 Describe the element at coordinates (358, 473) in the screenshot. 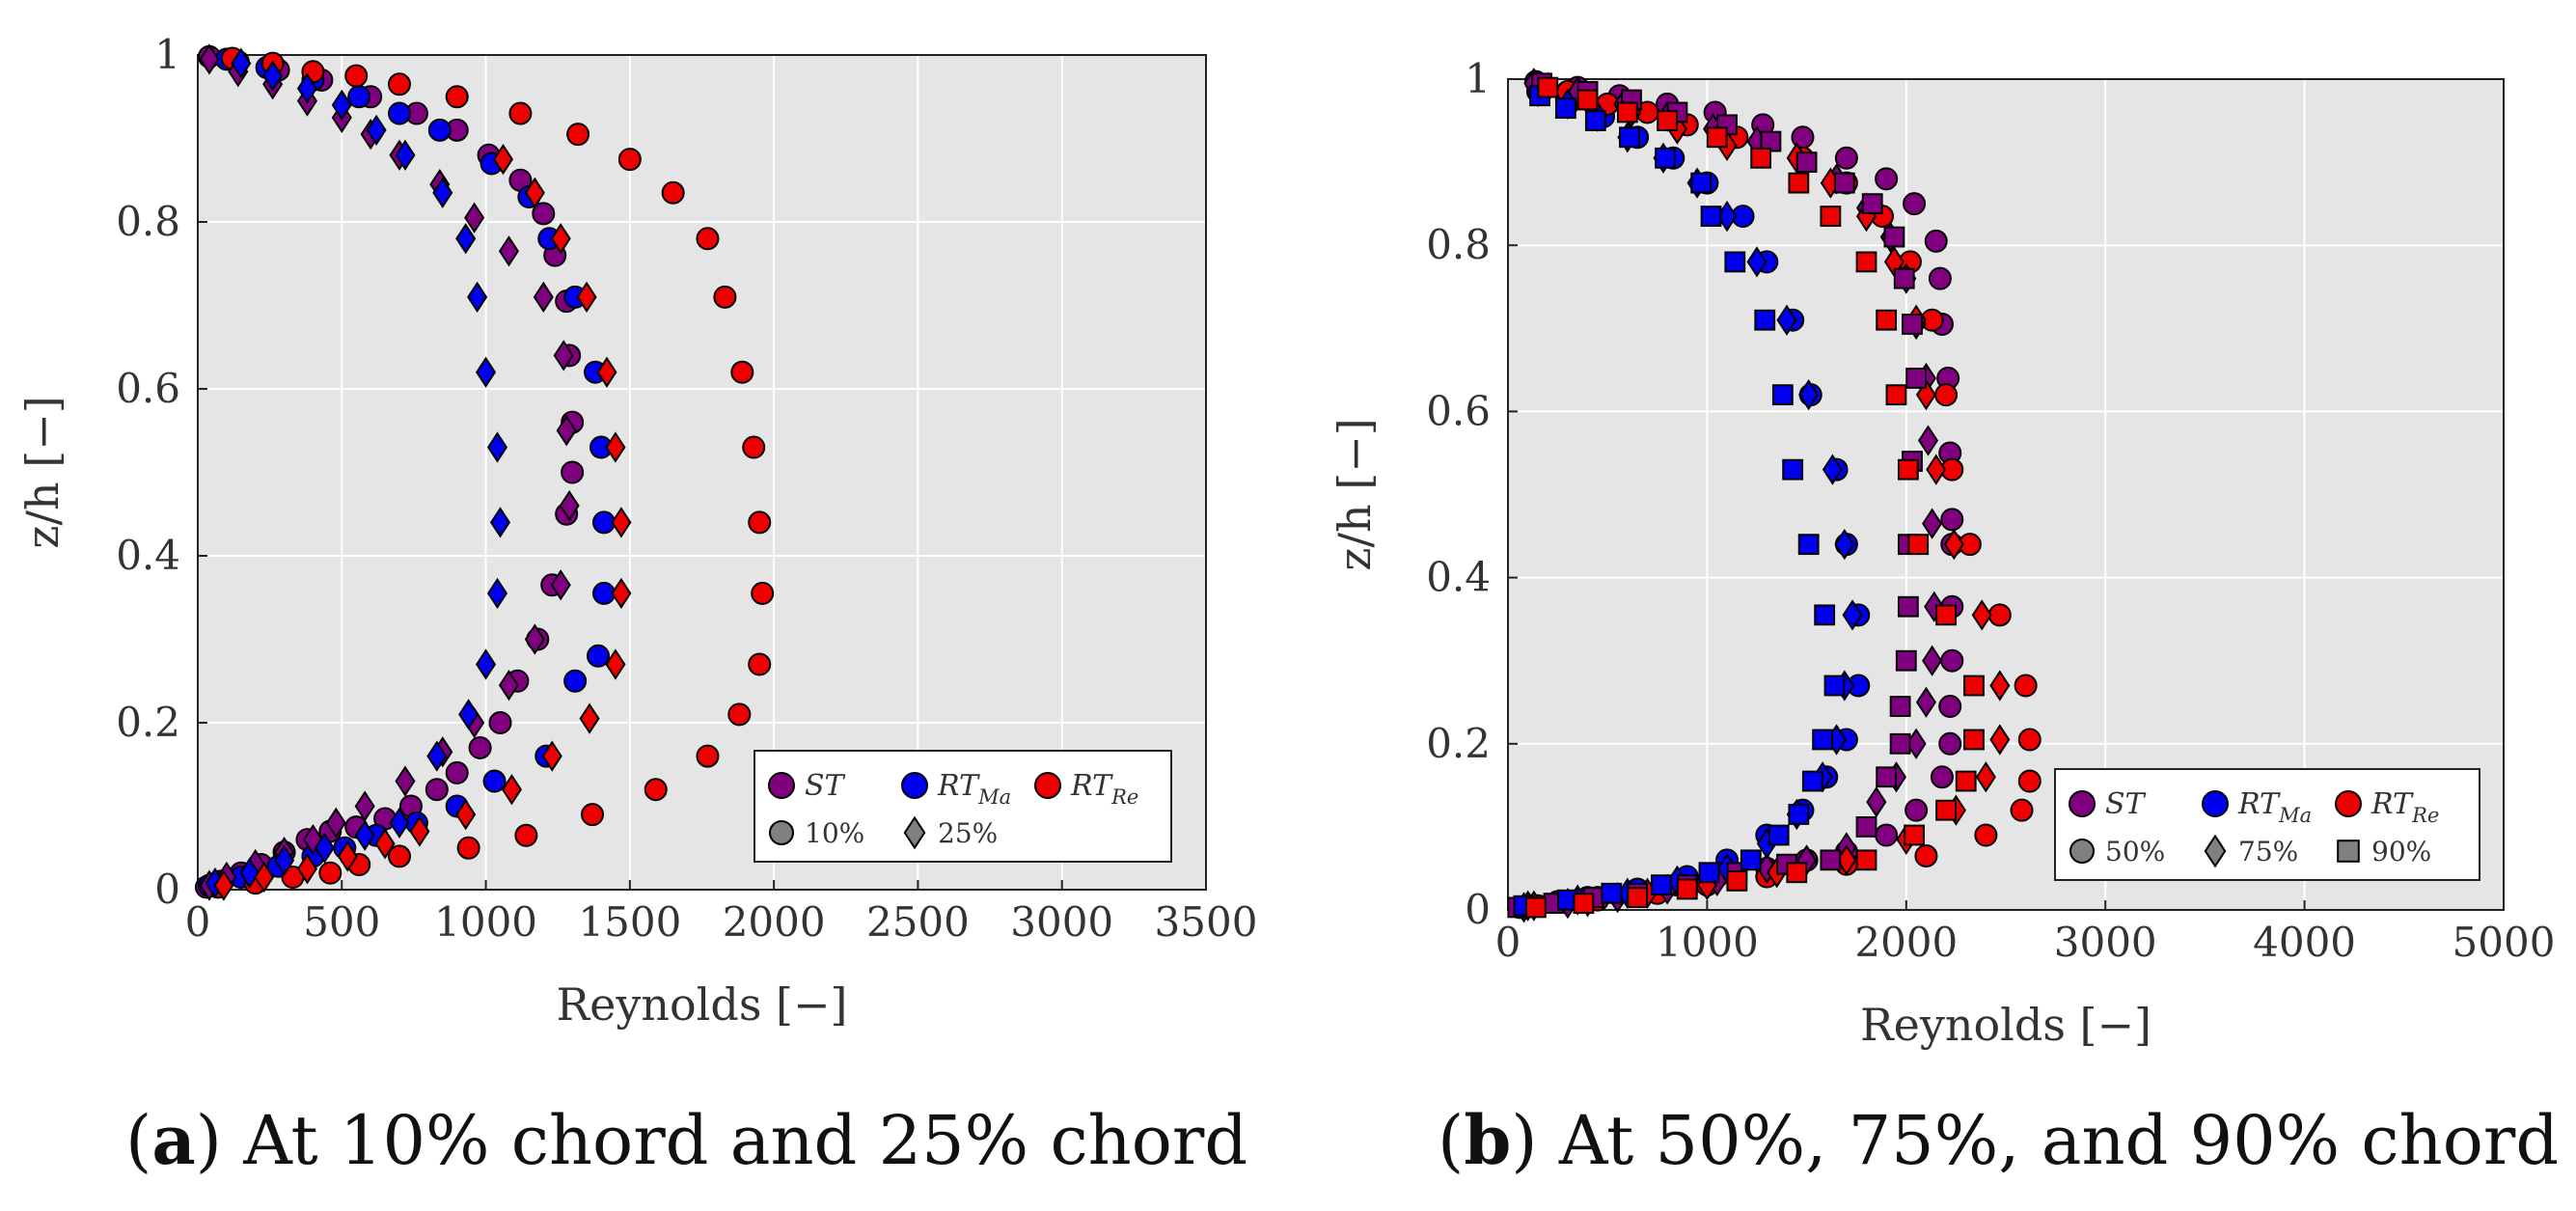

I see `series-rt-ma-25-` at that location.